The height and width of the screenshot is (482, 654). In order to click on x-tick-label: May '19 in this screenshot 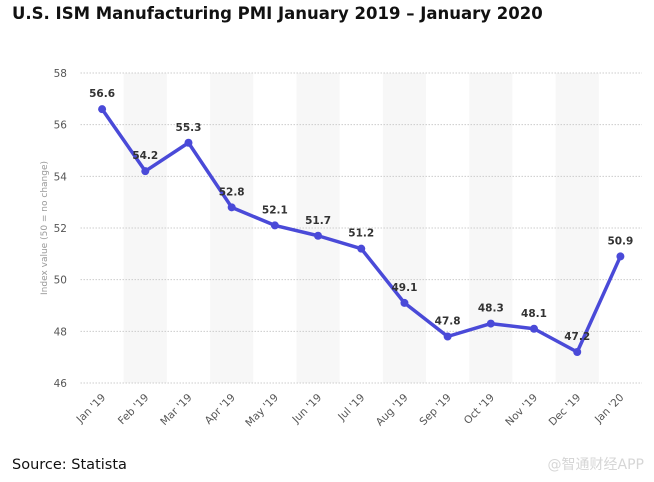, I will do `click(262, 411)`.